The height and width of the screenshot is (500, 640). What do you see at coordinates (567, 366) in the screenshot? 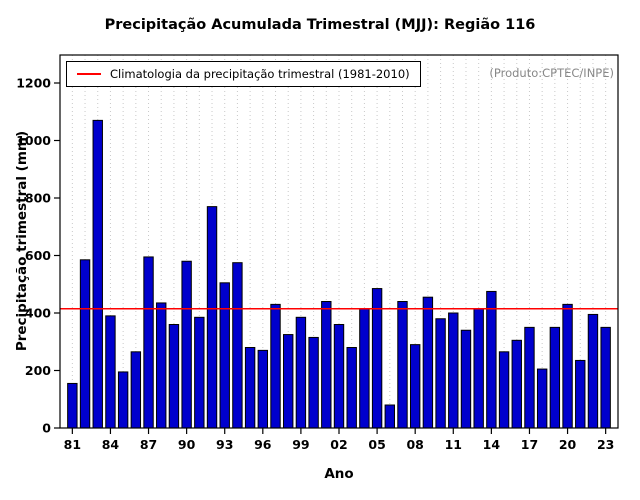
I see `bar-2020` at bounding box center [567, 366].